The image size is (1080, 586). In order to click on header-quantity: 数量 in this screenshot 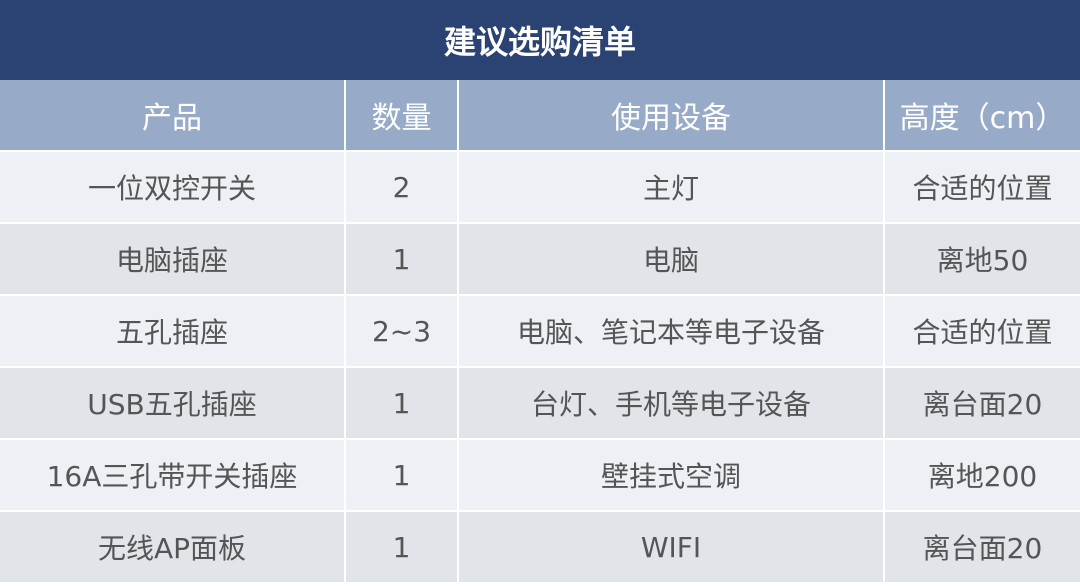, I will do `click(401, 116)`.